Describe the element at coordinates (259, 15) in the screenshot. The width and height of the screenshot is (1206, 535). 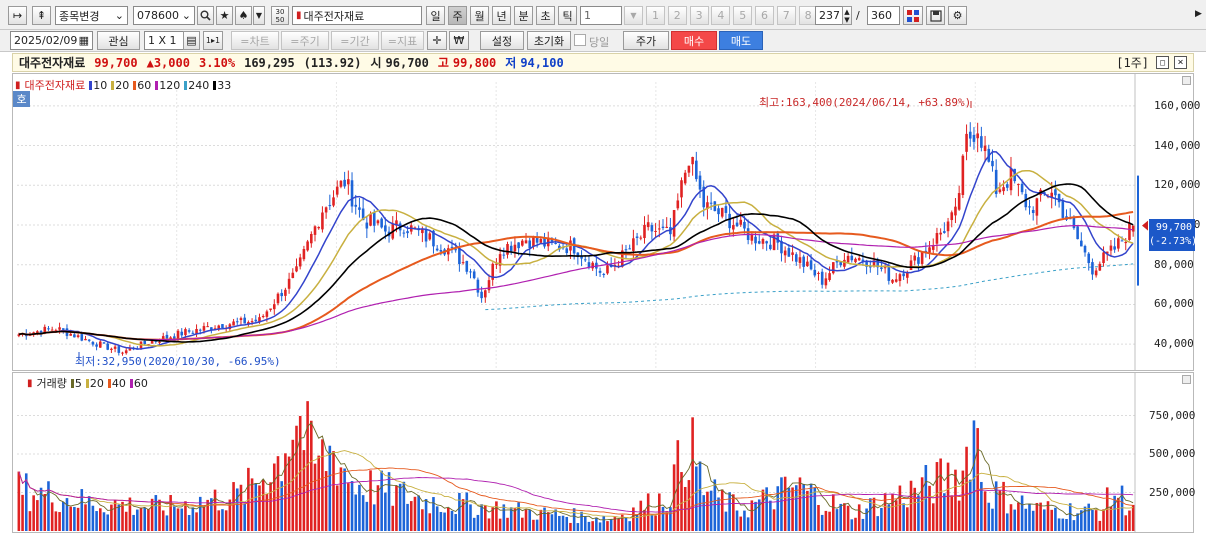
I see `dropdown-arrow-icon: ▼` at that location.